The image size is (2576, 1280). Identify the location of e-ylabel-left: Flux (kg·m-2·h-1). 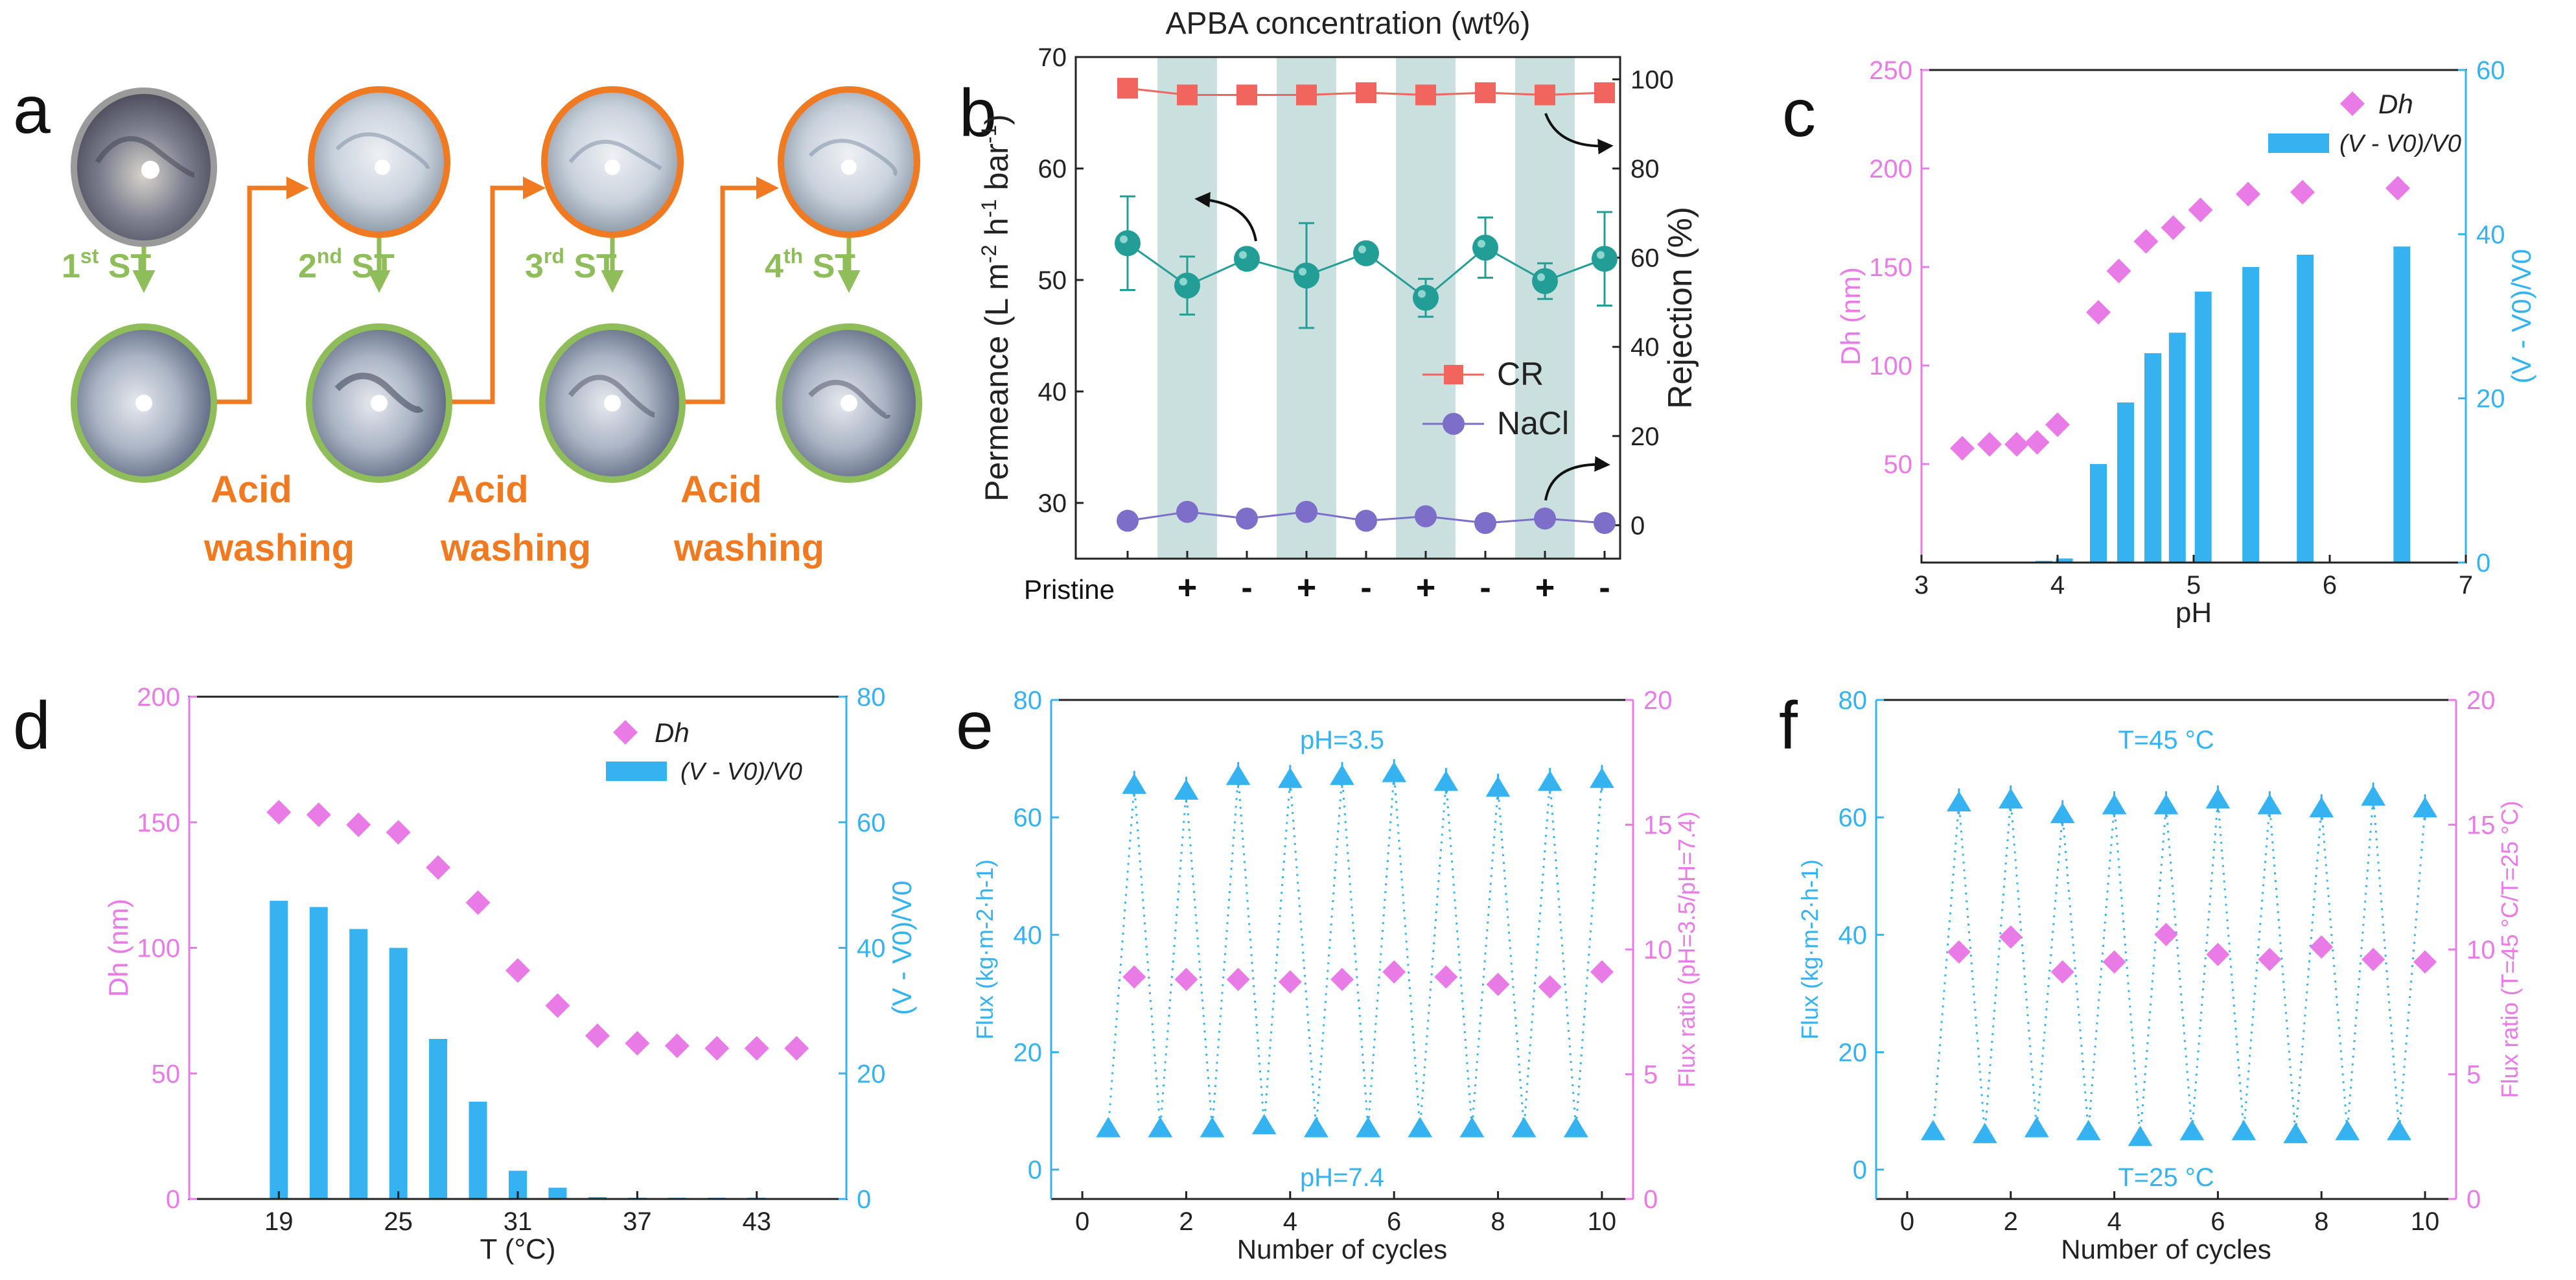
(985, 949).